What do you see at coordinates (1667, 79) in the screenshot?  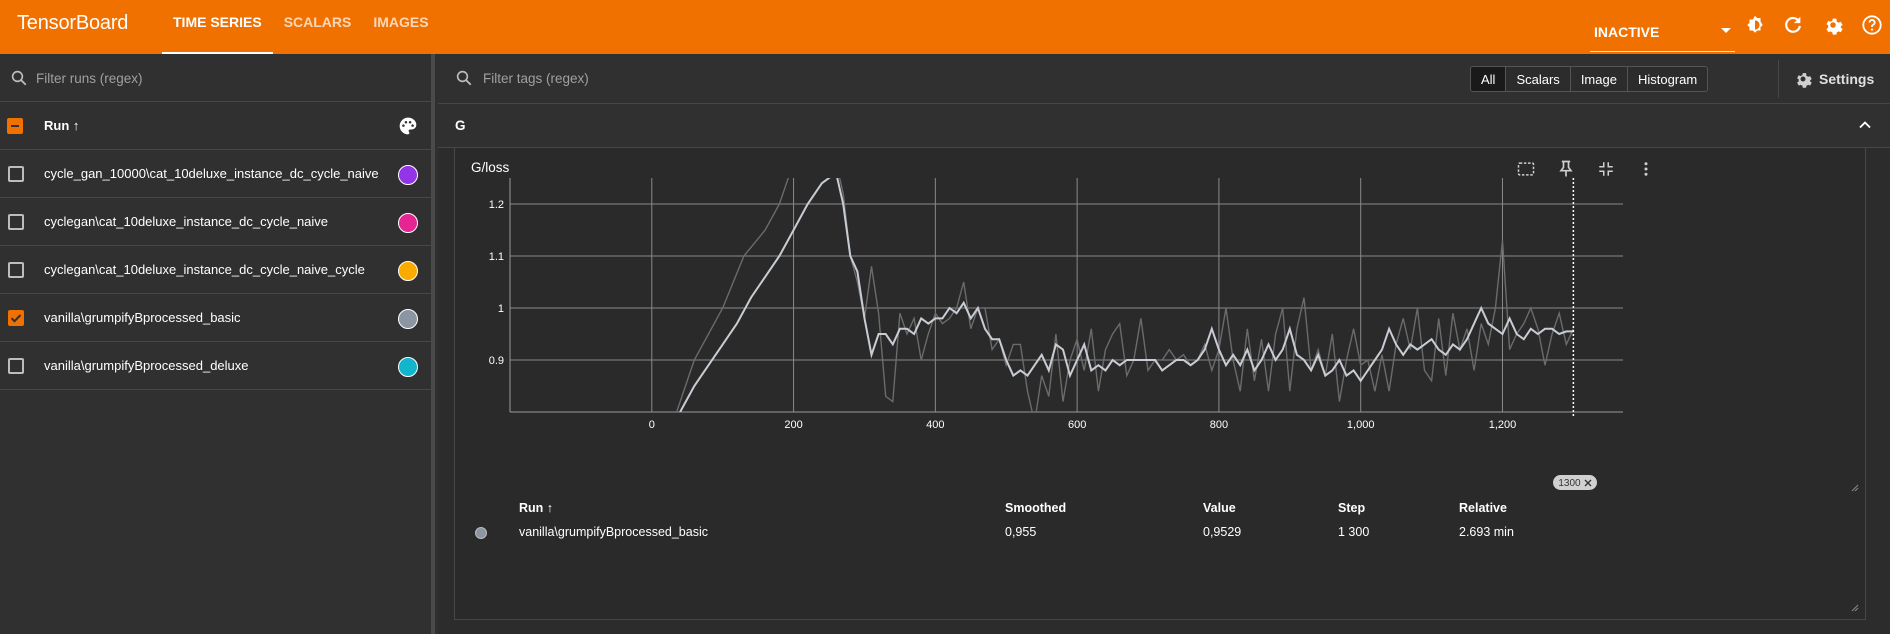 I see `toggle-histogram: Histogram` at bounding box center [1667, 79].